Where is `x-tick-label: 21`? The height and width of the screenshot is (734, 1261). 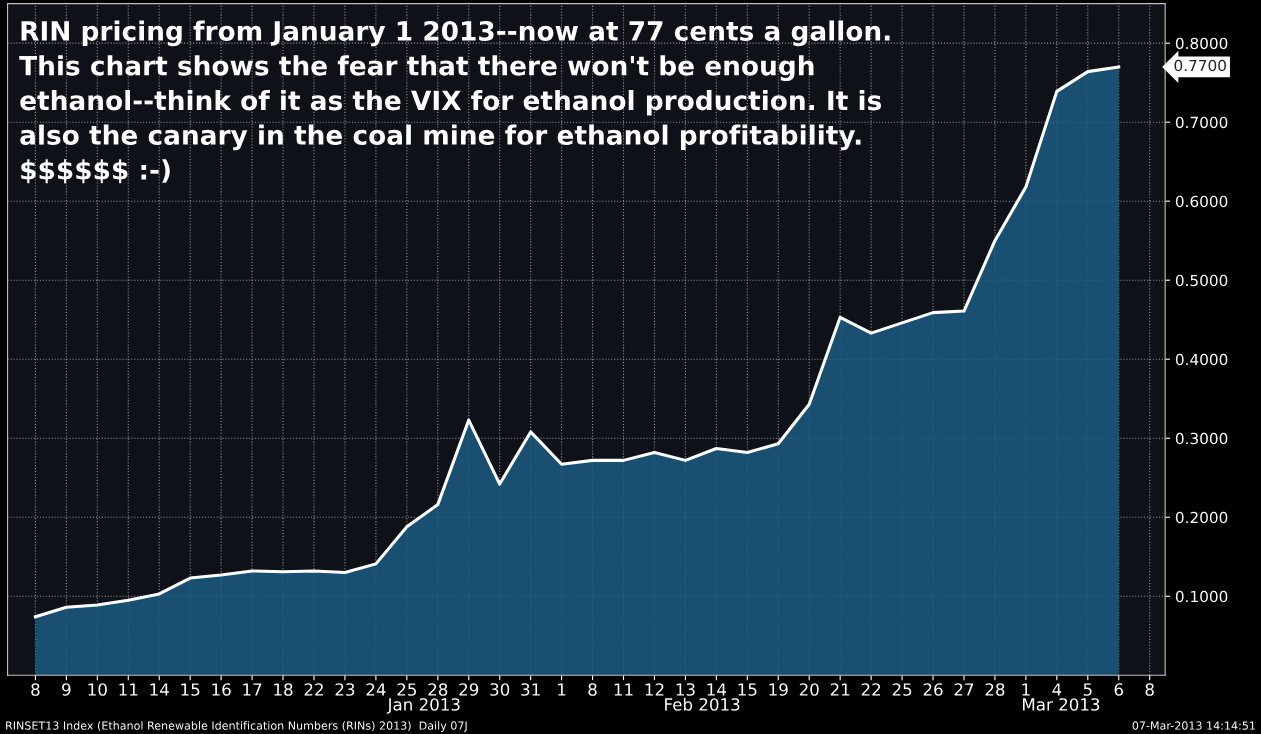 x-tick-label: 21 is located at coordinates (840, 689).